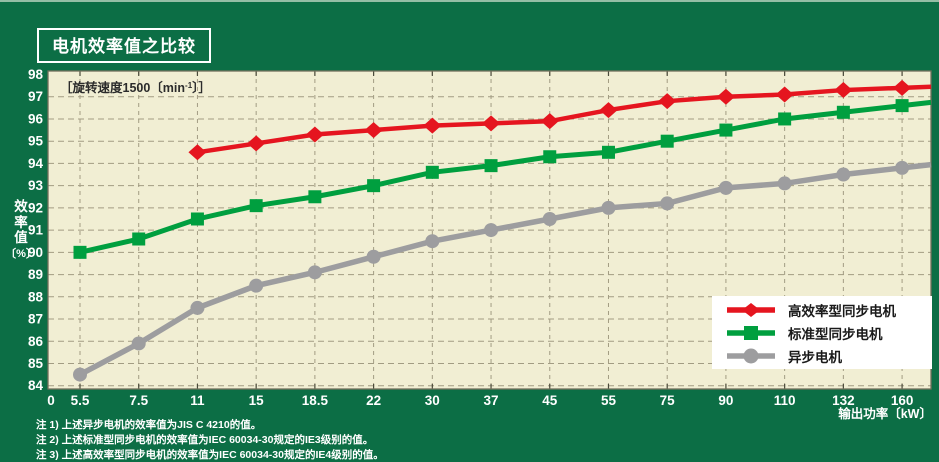  I want to click on legend-item-standard-sync-motor: 标准型同步电机, so click(822, 333).